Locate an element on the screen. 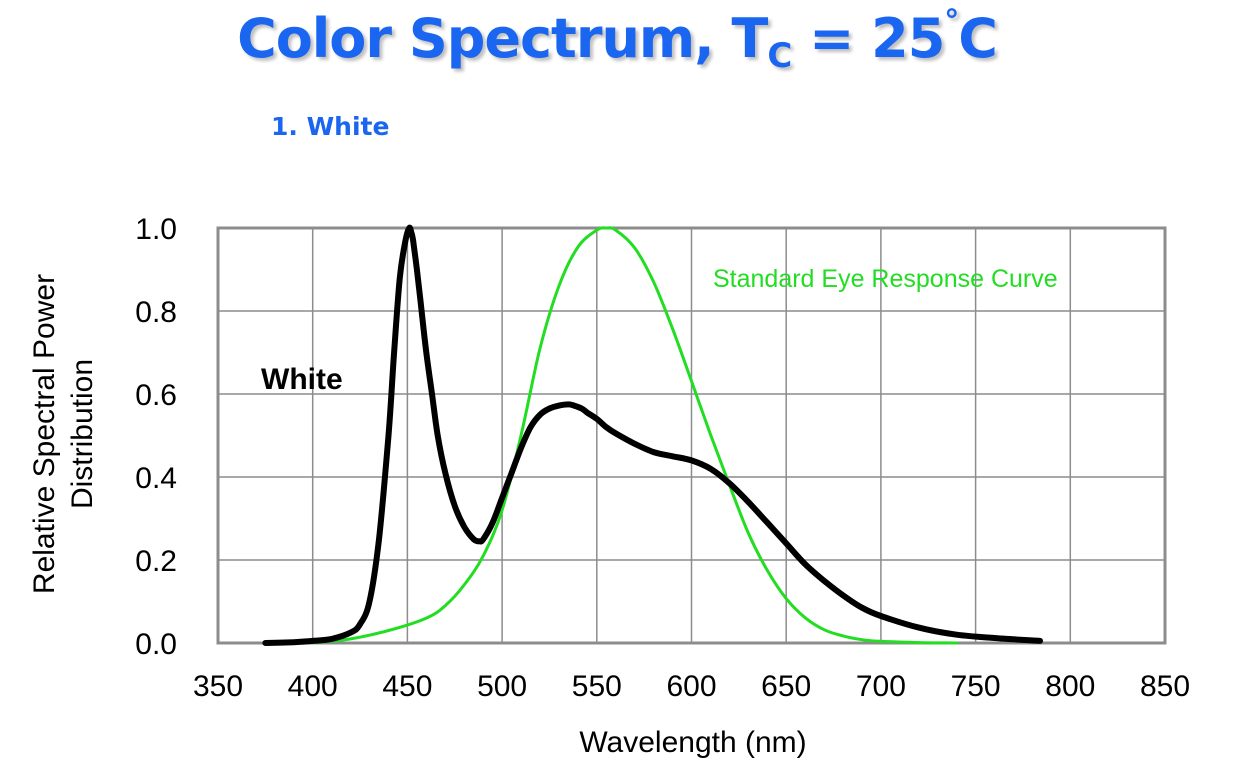 The height and width of the screenshot is (777, 1234). y-axis-label-line1: Relative Spectral Power is located at coordinates (44, 434).